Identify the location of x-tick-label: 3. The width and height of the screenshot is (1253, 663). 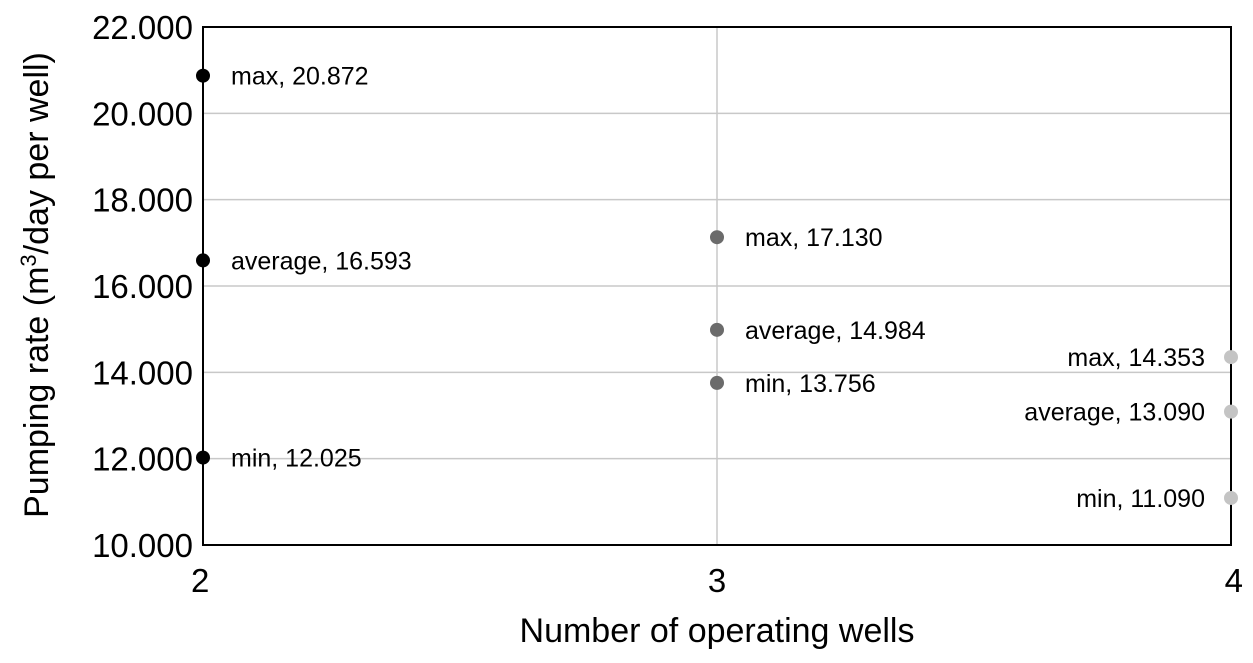
(717, 580).